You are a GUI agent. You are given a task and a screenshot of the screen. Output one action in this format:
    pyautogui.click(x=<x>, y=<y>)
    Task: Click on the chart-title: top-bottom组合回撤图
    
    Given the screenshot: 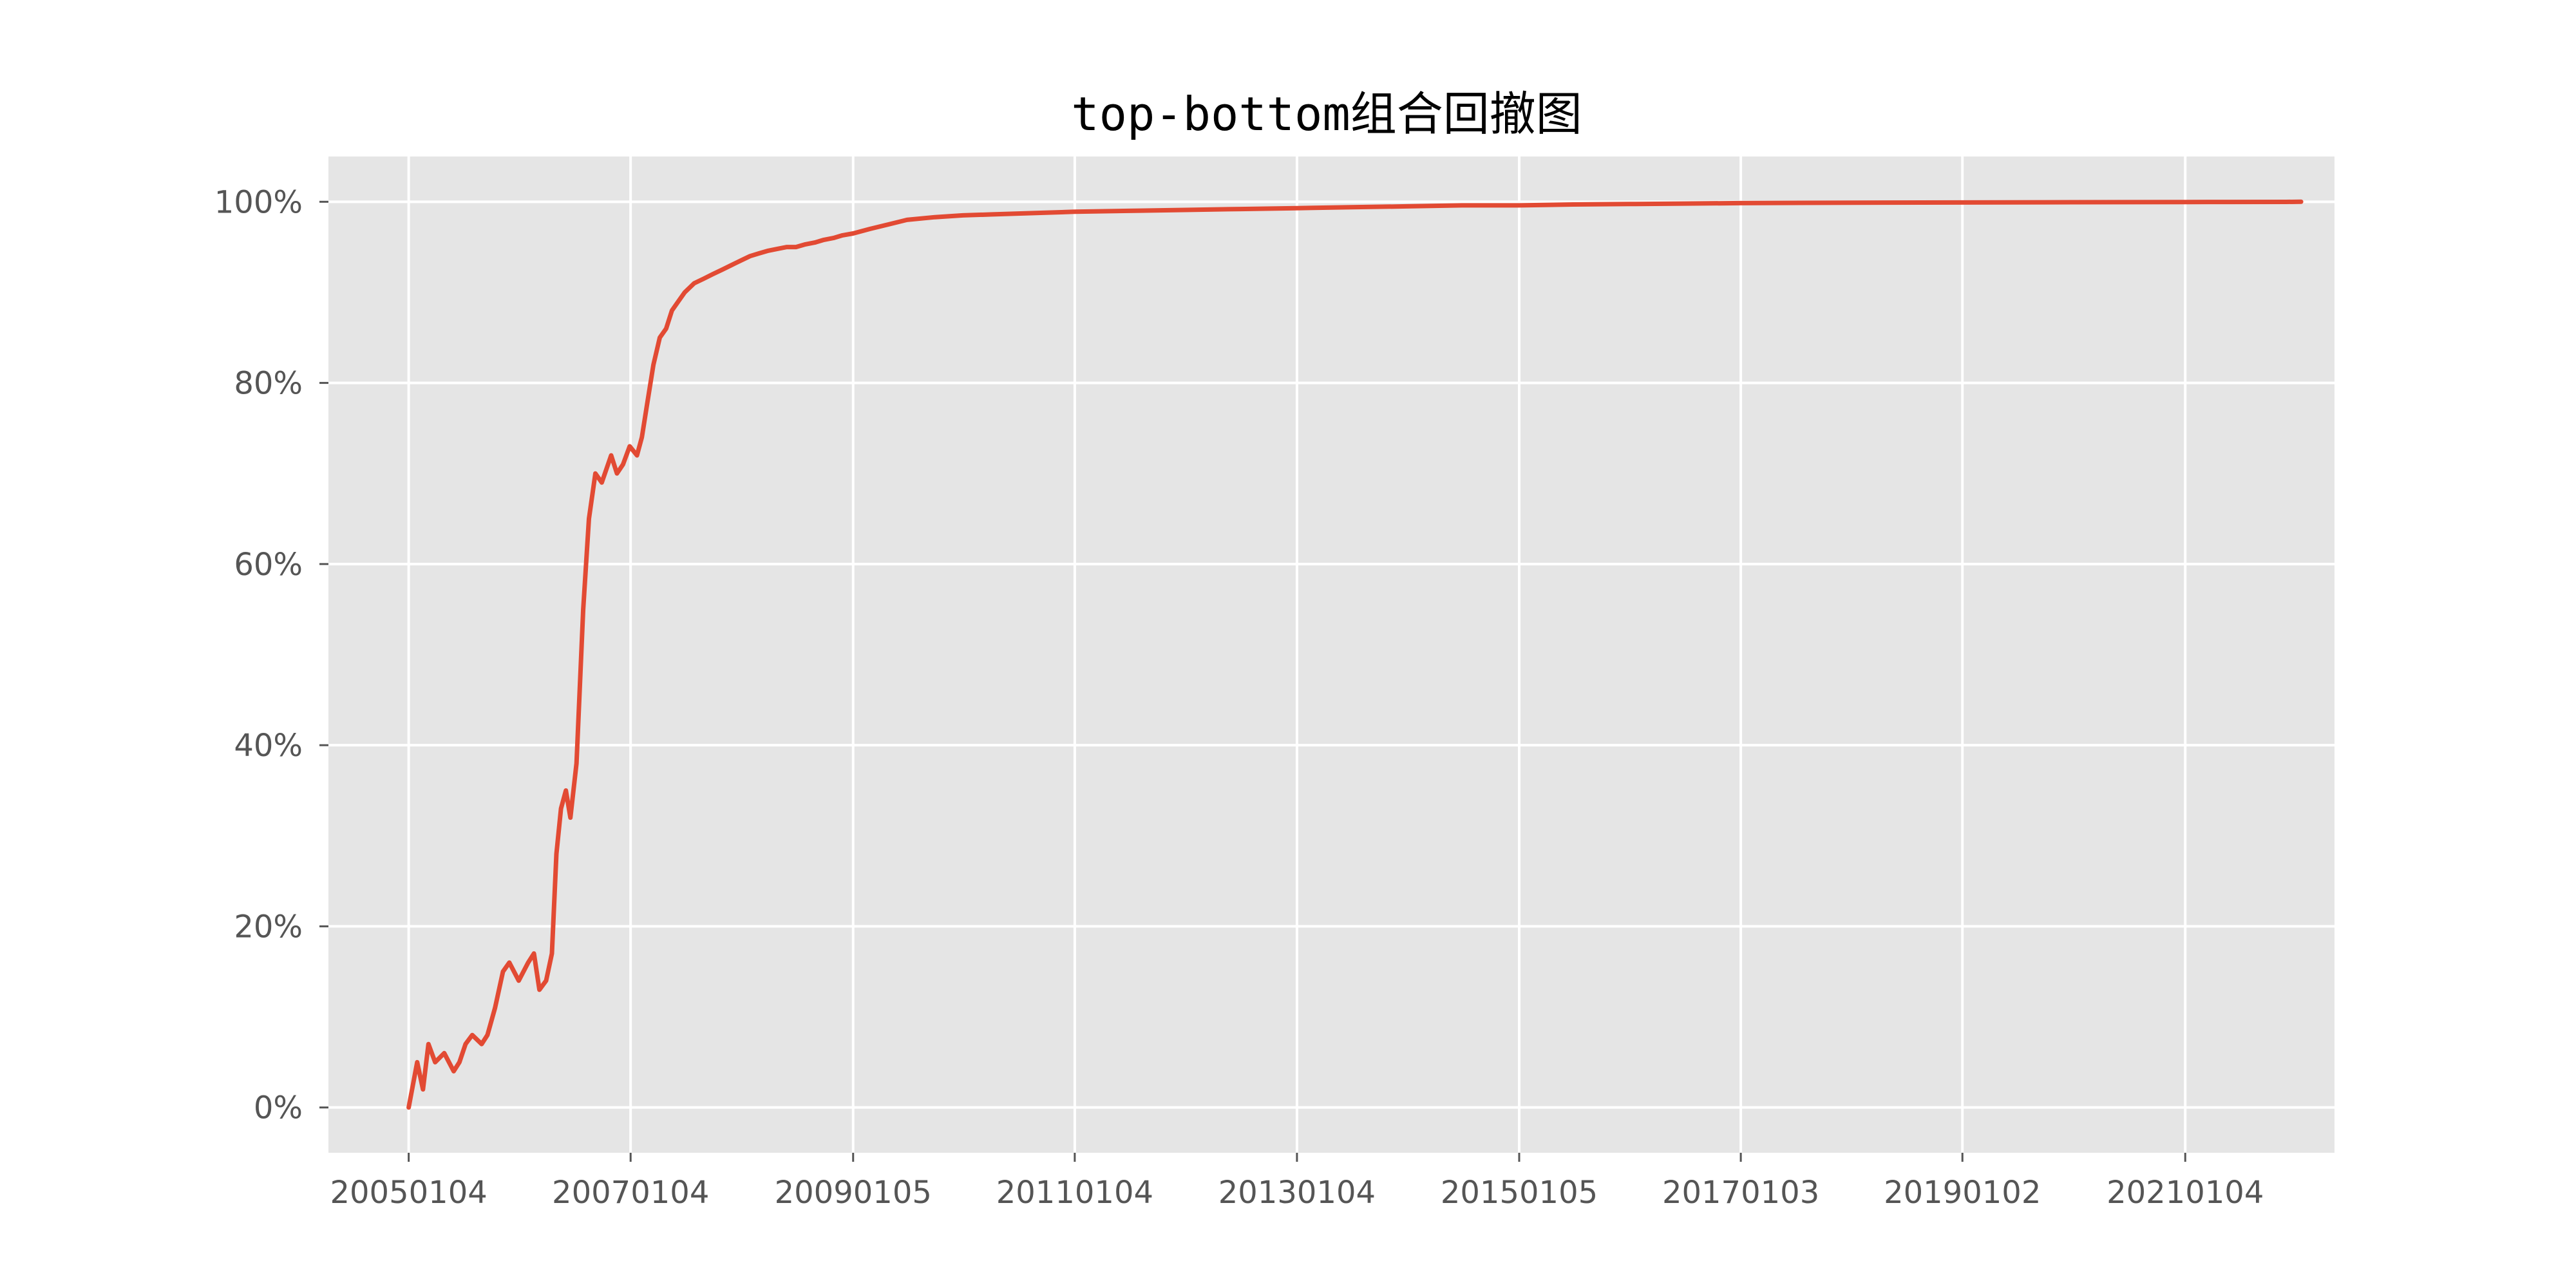 What is the action you would take?
    pyautogui.click(x=1326, y=114)
    